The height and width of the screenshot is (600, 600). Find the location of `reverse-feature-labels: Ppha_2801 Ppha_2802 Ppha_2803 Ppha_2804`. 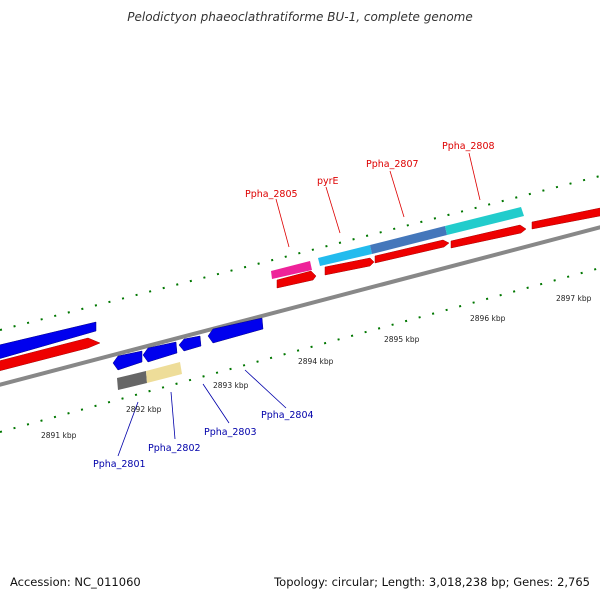

reverse-feature-labels: Ppha_2801 Ppha_2802 Ppha_2803 Ppha_2804 is located at coordinates (203, 440).